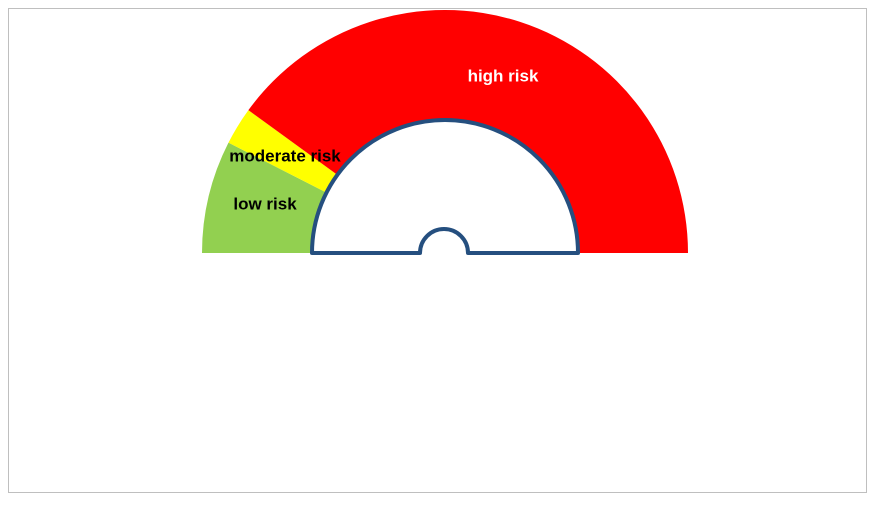  Describe the element at coordinates (285, 155) in the screenshot. I see `segment-label: moderate risk` at that location.